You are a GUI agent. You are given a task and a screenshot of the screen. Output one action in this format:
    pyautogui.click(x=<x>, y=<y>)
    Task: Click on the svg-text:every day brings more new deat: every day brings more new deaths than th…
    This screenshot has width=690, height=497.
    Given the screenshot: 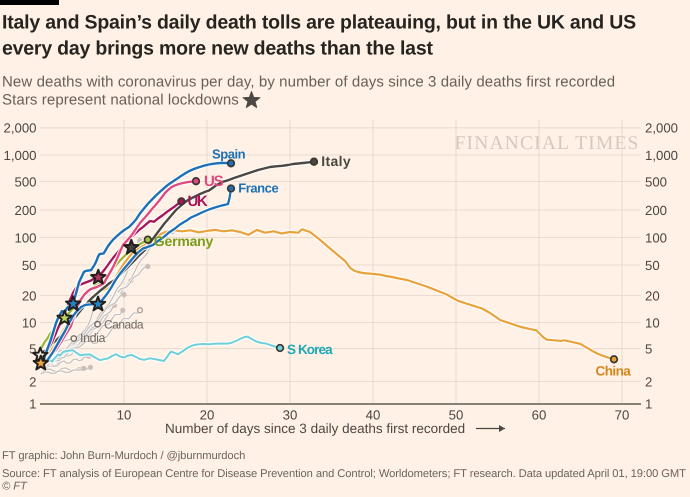 What is the action you would take?
    pyautogui.click(x=217, y=49)
    